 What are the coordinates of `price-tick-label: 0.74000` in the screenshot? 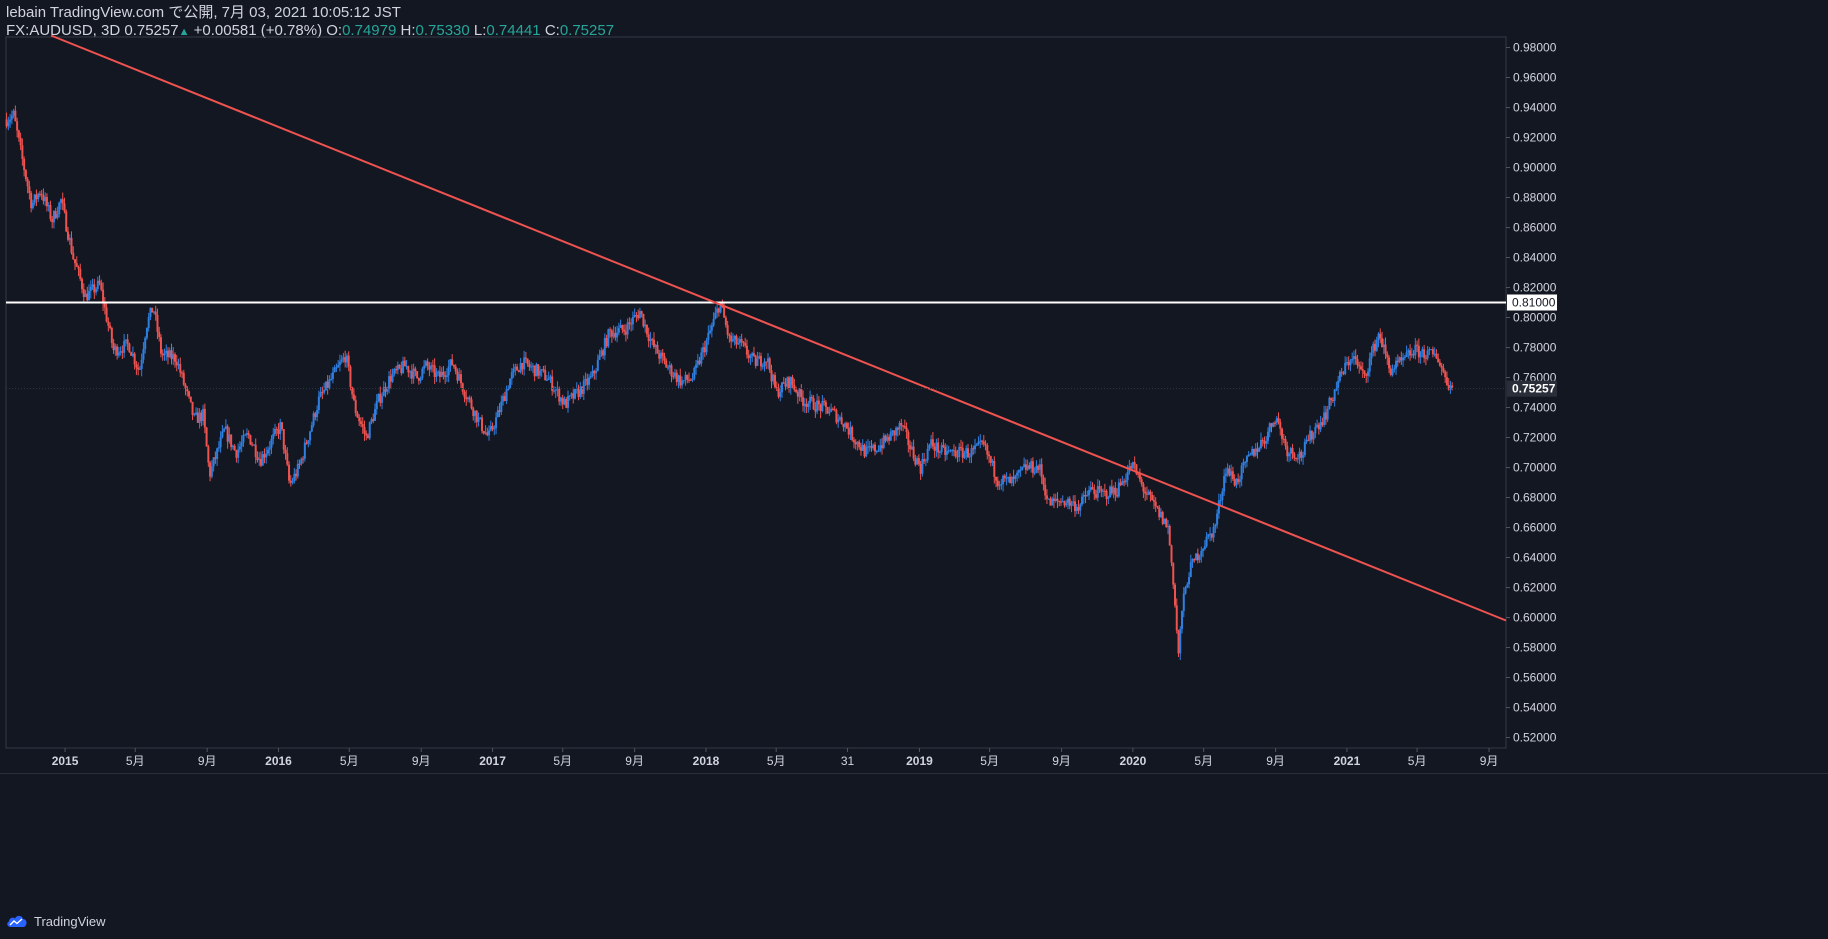 It's located at (1535, 408).